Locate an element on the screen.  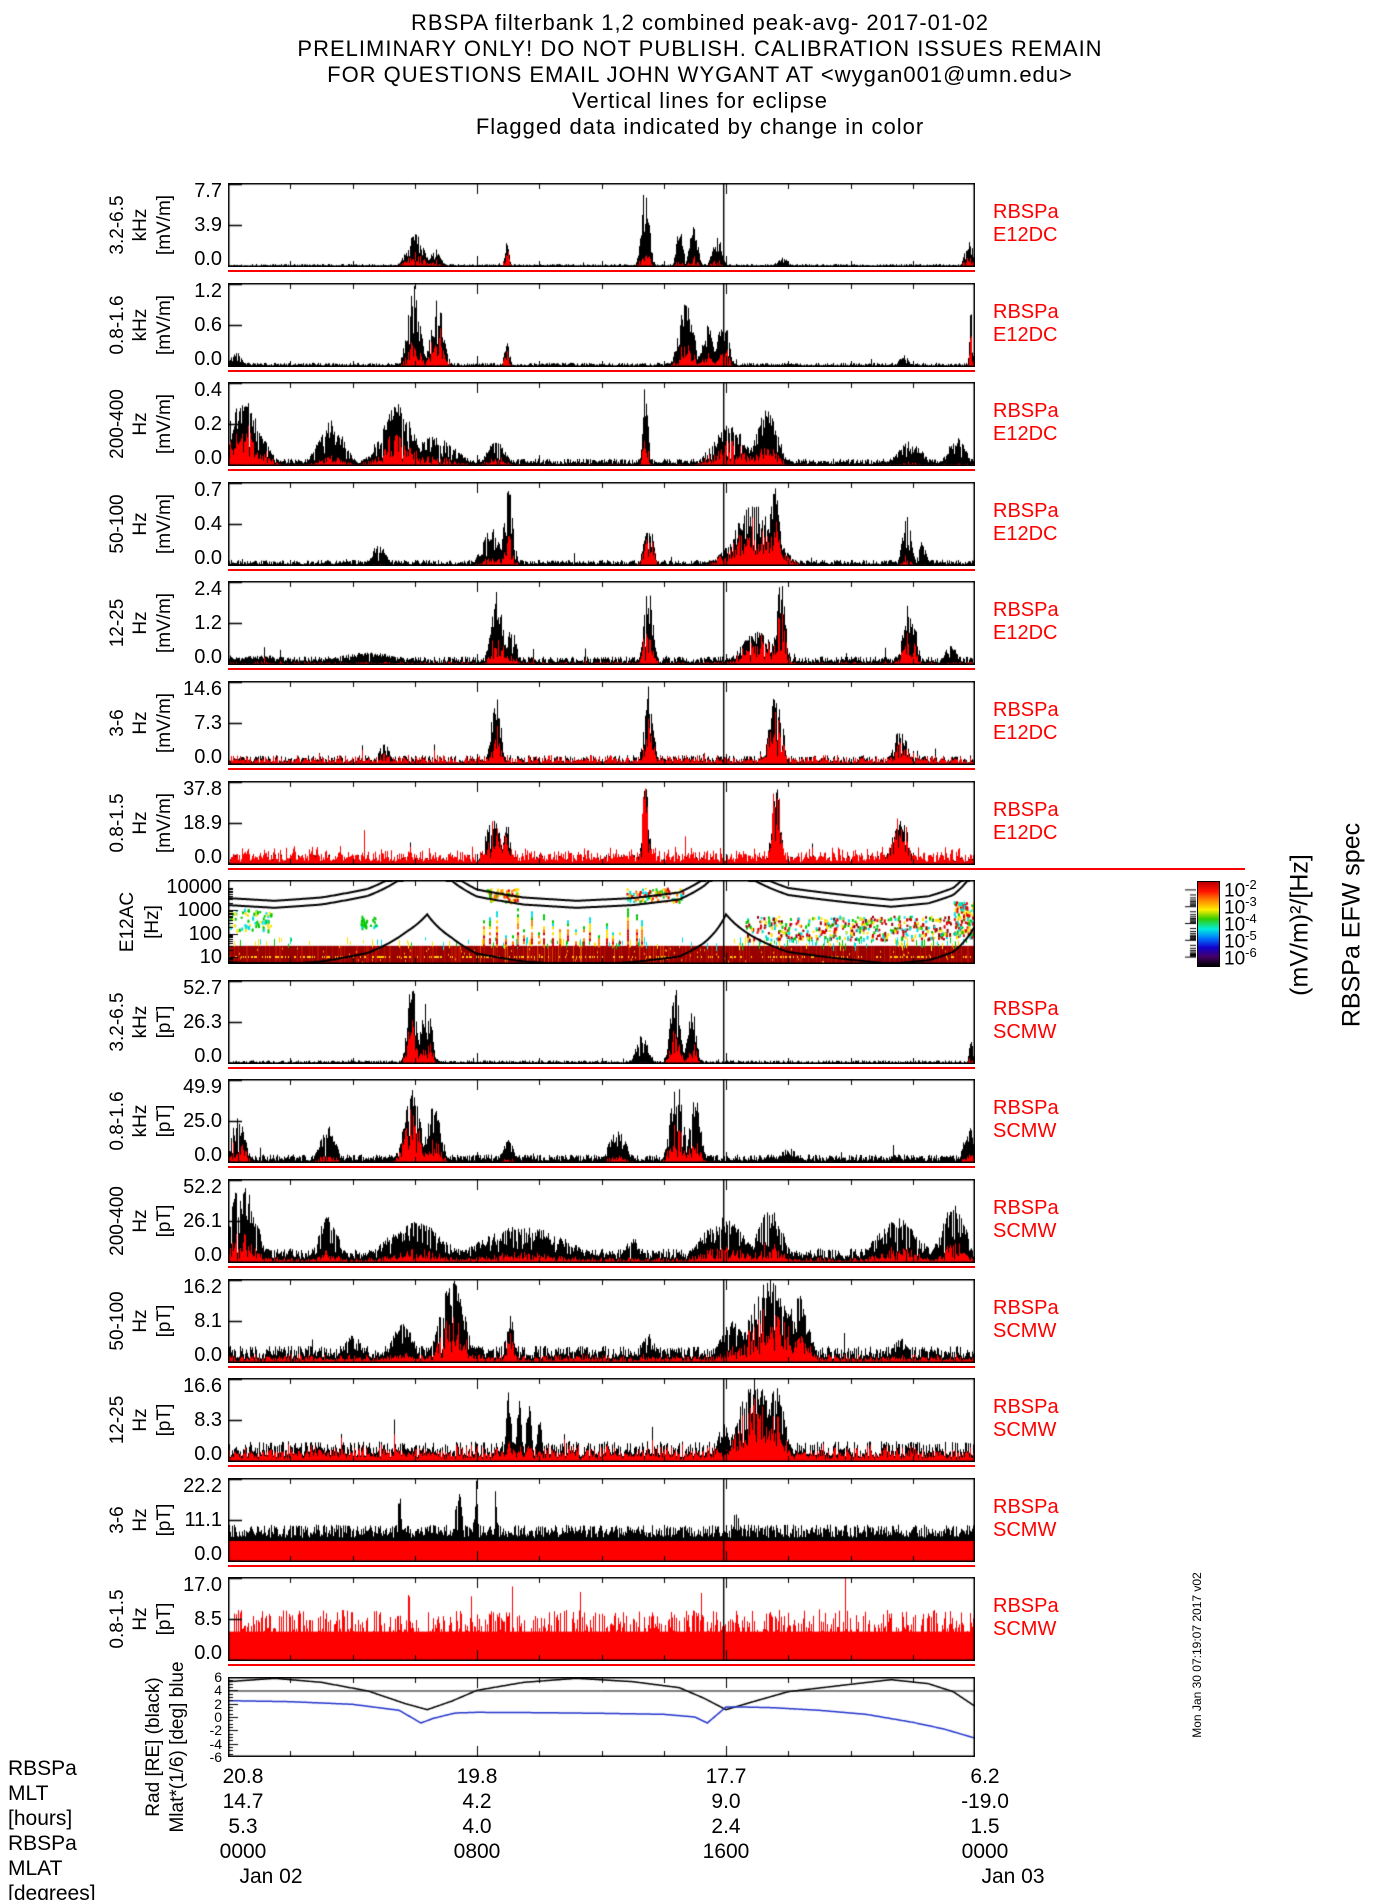
eph-col-time: 1600 is located at coordinates (726, 1851).